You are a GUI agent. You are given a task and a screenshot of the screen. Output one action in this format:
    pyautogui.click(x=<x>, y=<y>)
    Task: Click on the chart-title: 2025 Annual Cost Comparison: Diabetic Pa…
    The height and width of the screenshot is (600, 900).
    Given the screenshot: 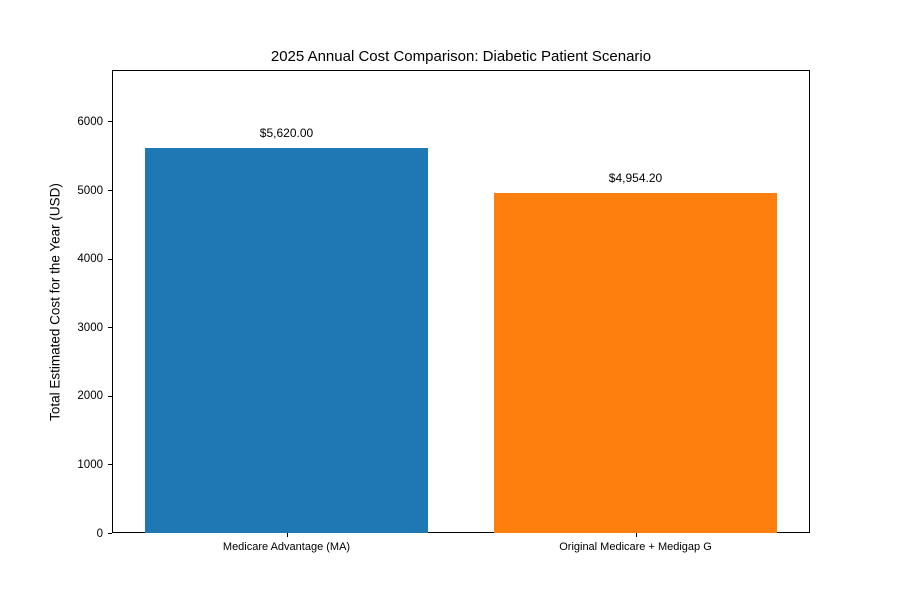 What is the action you would take?
    pyautogui.click(x=461, y=56)
    